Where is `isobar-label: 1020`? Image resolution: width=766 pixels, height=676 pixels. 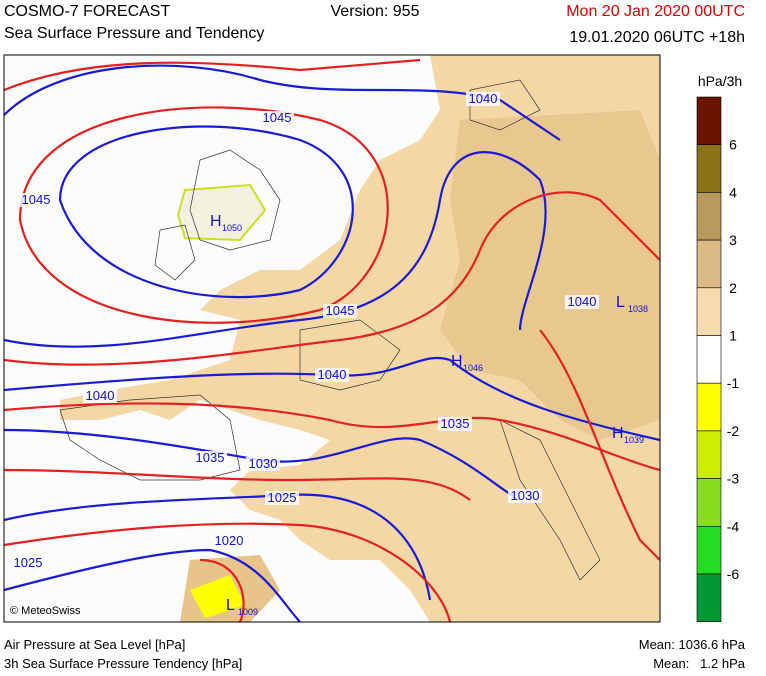
isobar-label: 1020 is located at coordinates (229, 540).